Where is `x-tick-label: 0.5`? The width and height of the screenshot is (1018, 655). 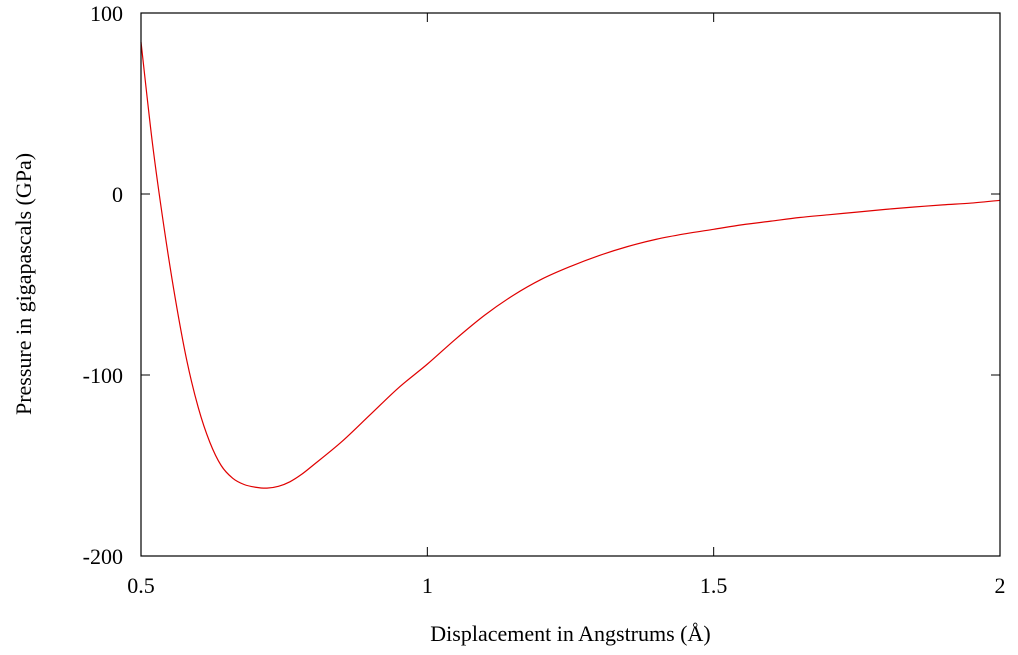
x-tick-label: 0.5 is located at coordinates (141, 585).